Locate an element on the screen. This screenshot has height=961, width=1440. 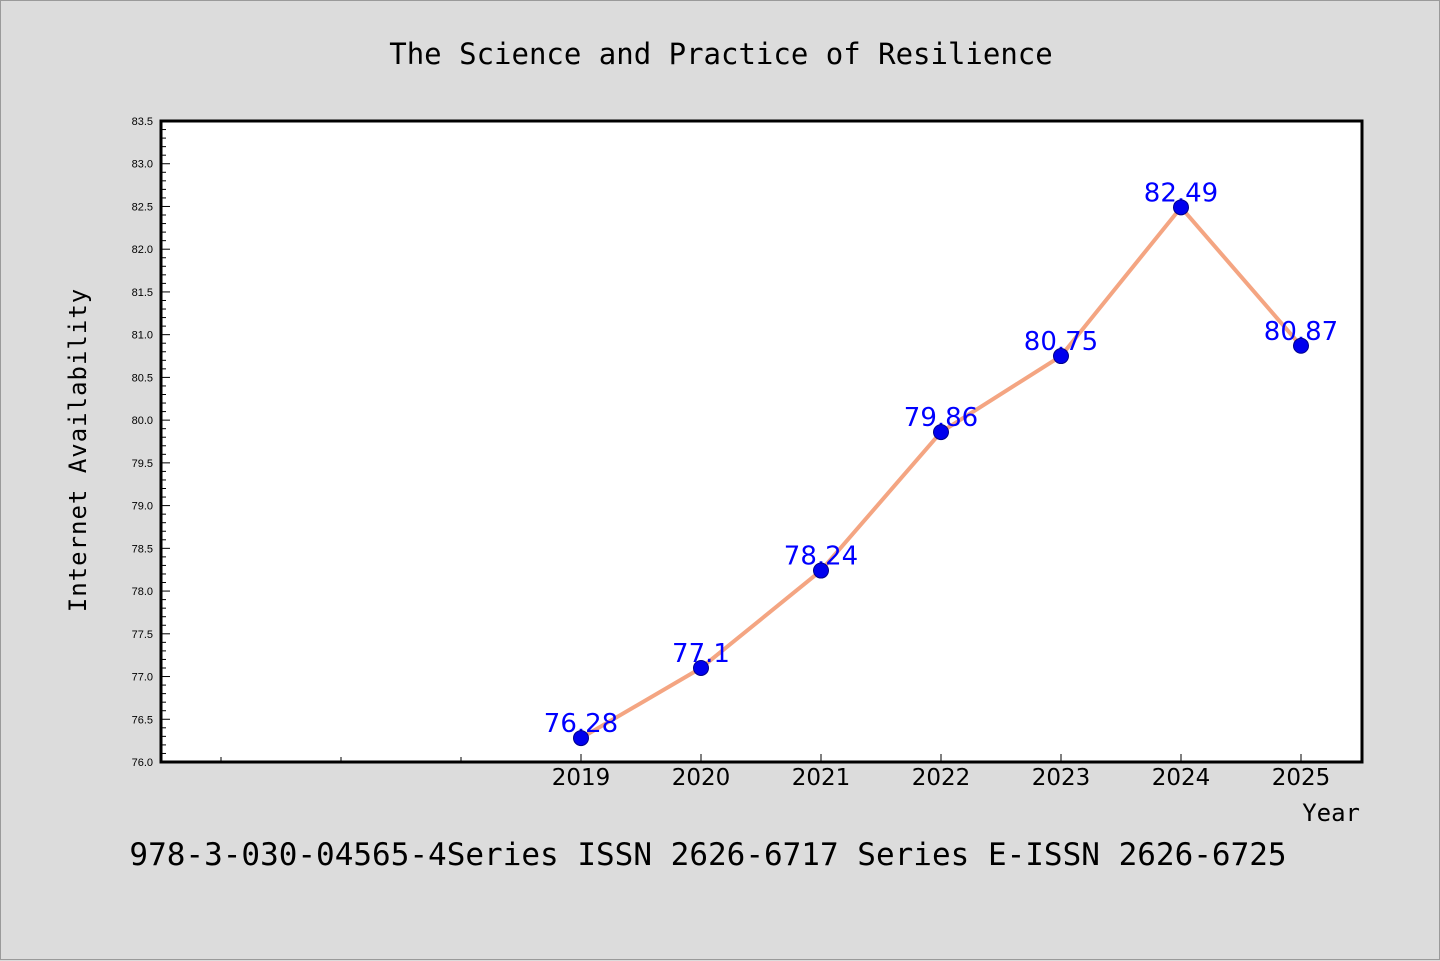
x-tick-label: 2021 is located at coordinates (821, 778).